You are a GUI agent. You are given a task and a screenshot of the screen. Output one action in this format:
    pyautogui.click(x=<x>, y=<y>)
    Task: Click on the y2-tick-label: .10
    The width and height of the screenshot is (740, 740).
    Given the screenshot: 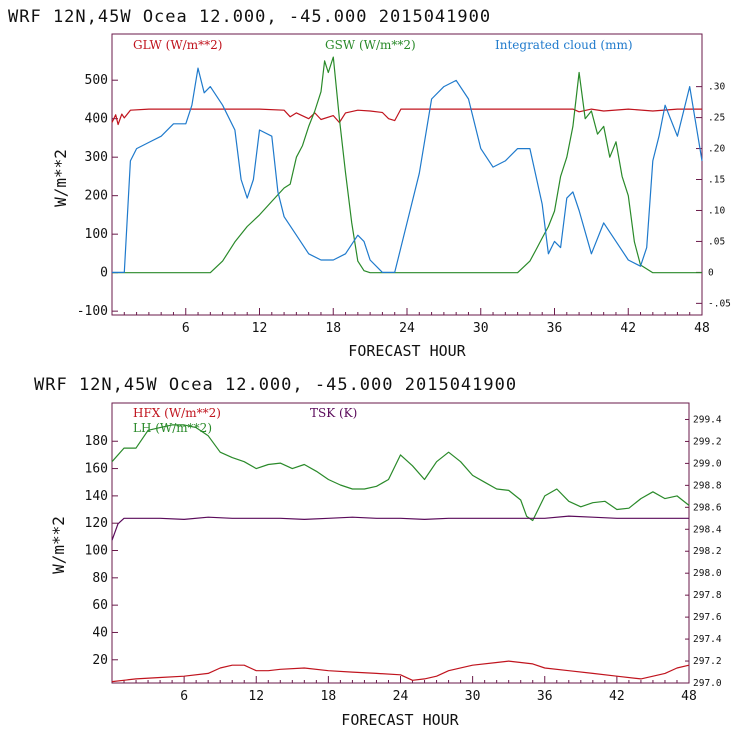 What is the action you would take?
    pyautogui.click(x=716, y=210)
    